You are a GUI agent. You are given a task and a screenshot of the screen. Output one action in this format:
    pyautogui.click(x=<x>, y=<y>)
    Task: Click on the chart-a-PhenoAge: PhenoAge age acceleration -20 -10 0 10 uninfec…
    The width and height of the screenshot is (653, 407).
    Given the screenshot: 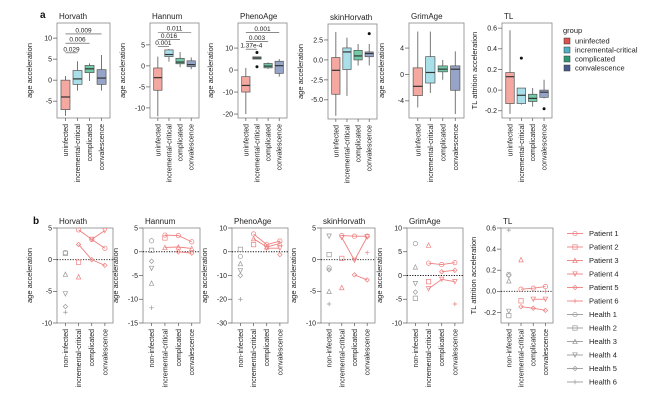 What is the action you would take?
    pyautogui.click(x=247, y=97)
    